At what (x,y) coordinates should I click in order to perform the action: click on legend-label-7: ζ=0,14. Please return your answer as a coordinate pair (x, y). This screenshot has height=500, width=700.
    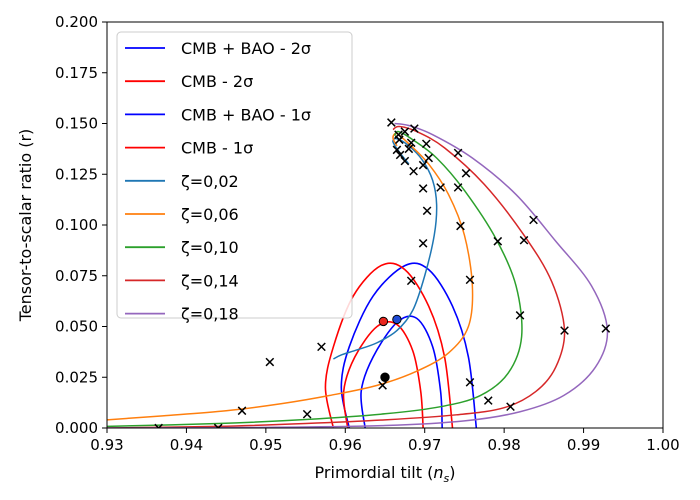
    Looking at the image, I should click on (210, 280).